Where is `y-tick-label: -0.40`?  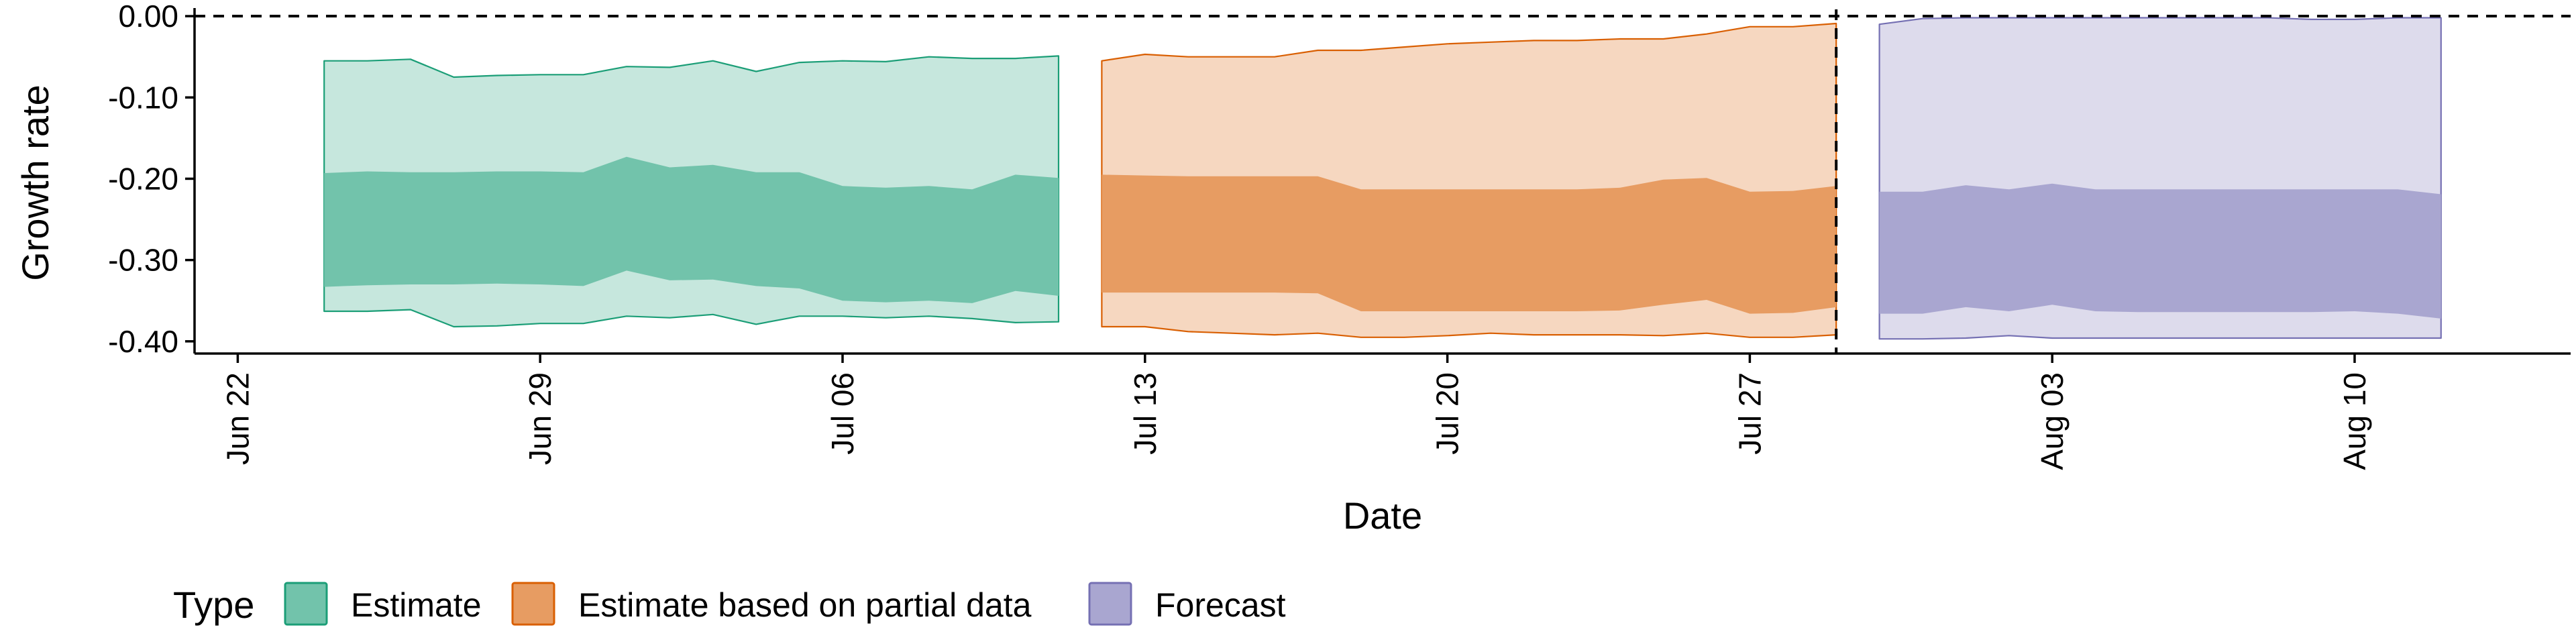 y-tick-label: -0.40 is located at coordinates (143, 341).